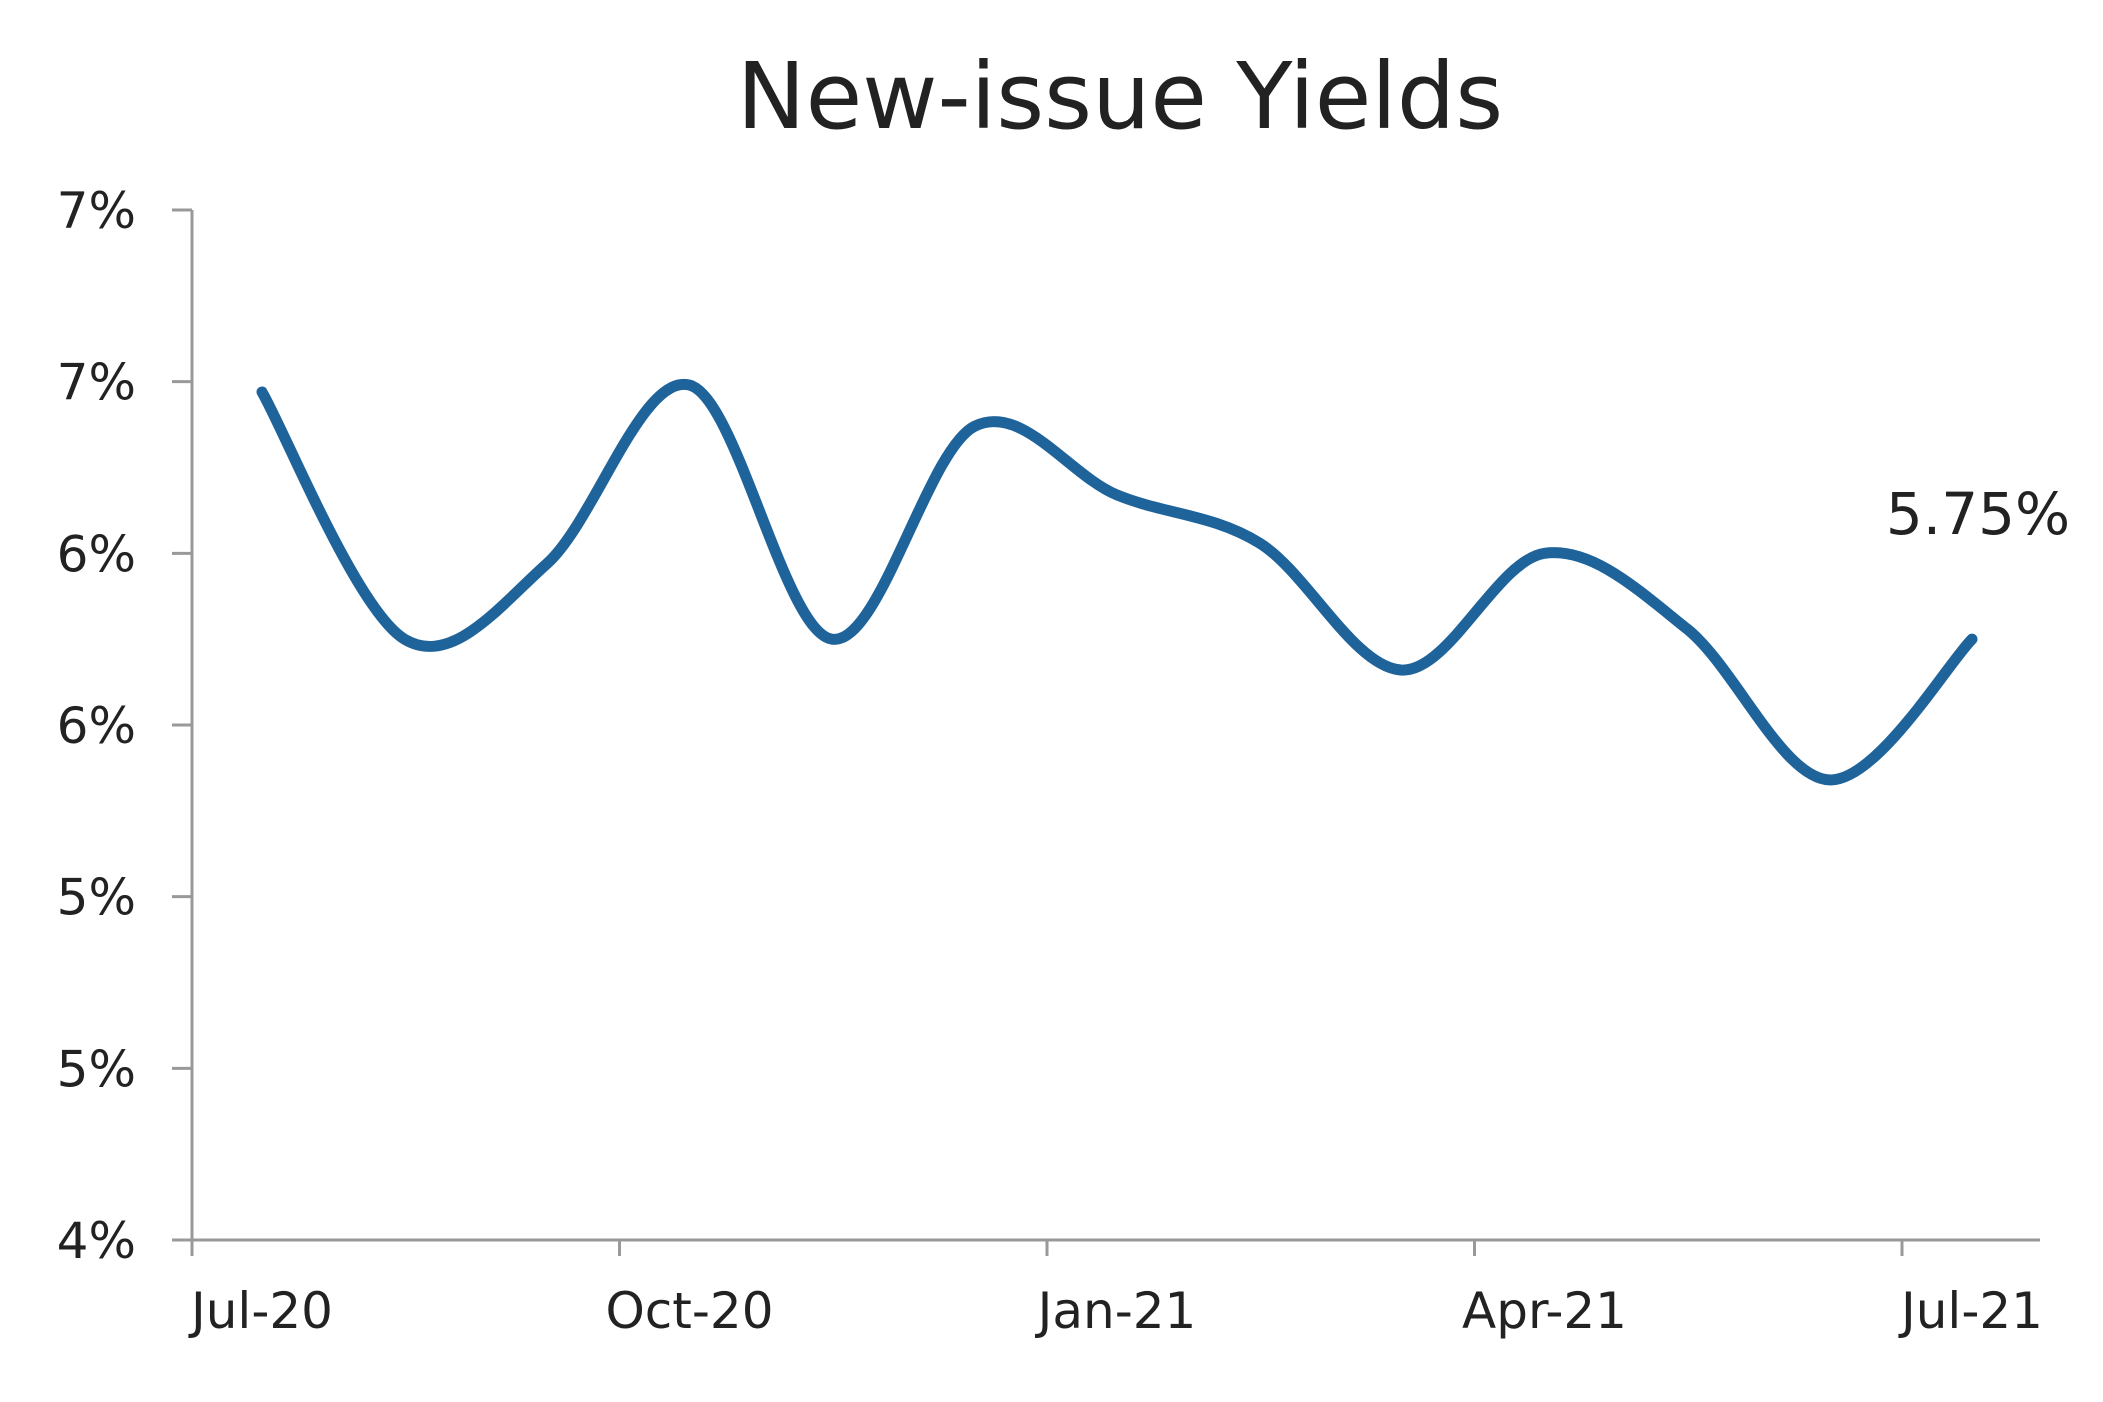  I want to click on x-tick-label: Jan-21, so click(1116, 1311).